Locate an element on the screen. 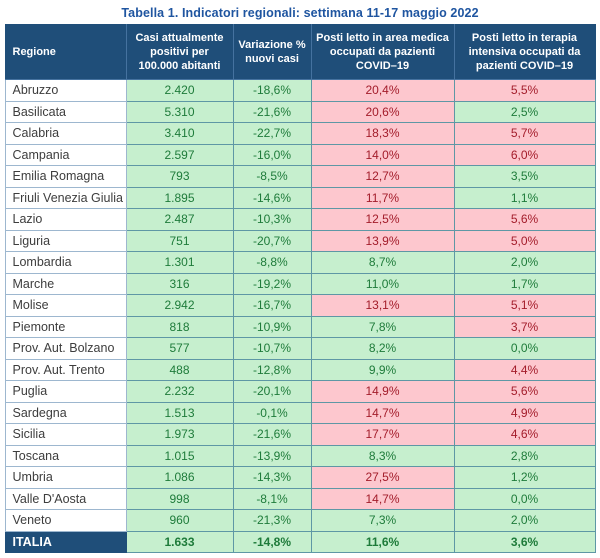 This screenshot has width=600, height=558. table-row: Toscana 1.015 -13,9% 8,3% 2,8% is located at coordinates (300, 455).